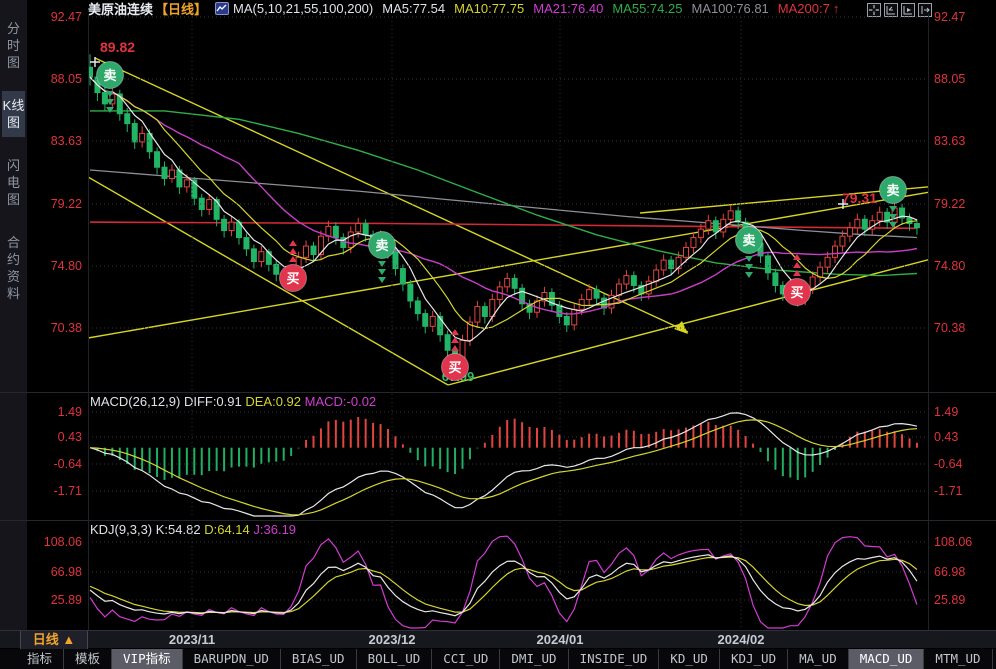  I want to click on axis-border-left, so click(88, 322).